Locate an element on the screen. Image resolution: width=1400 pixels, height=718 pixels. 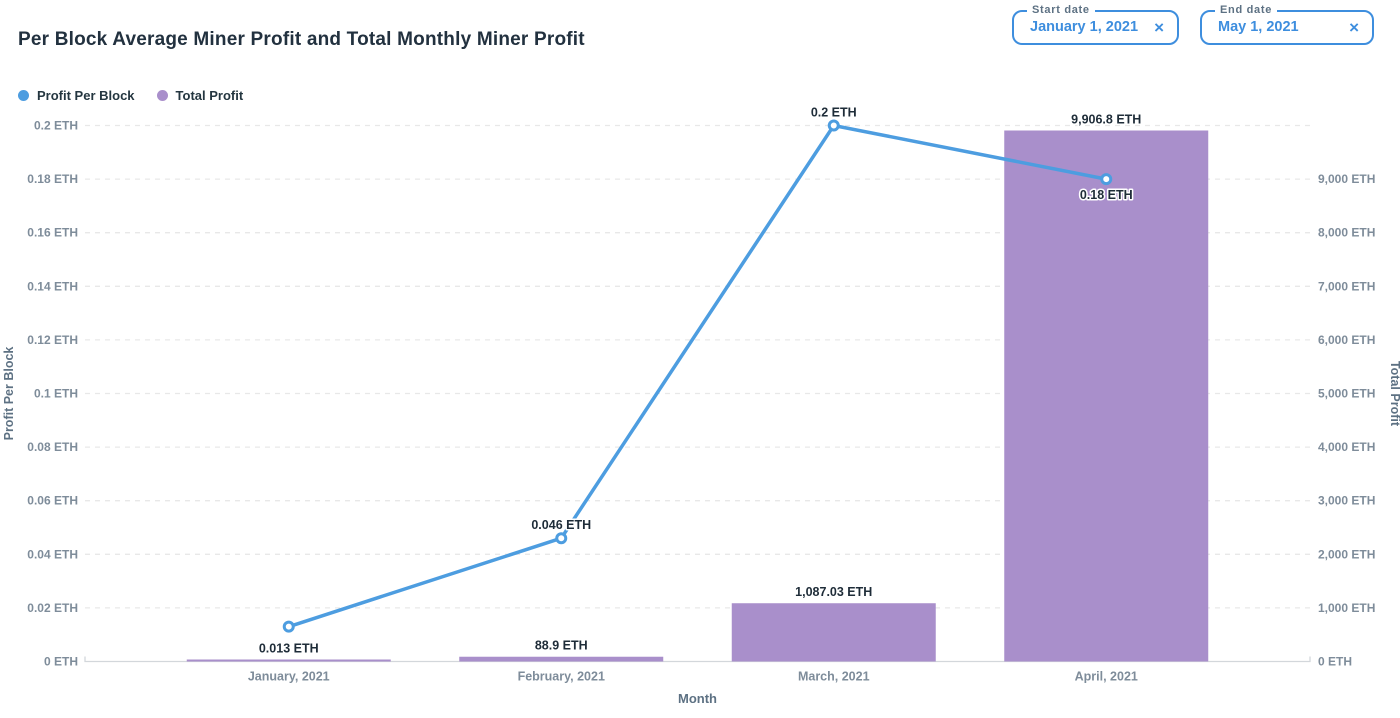
clear-end-date-icon: × is located at coordinates (1354, 27).